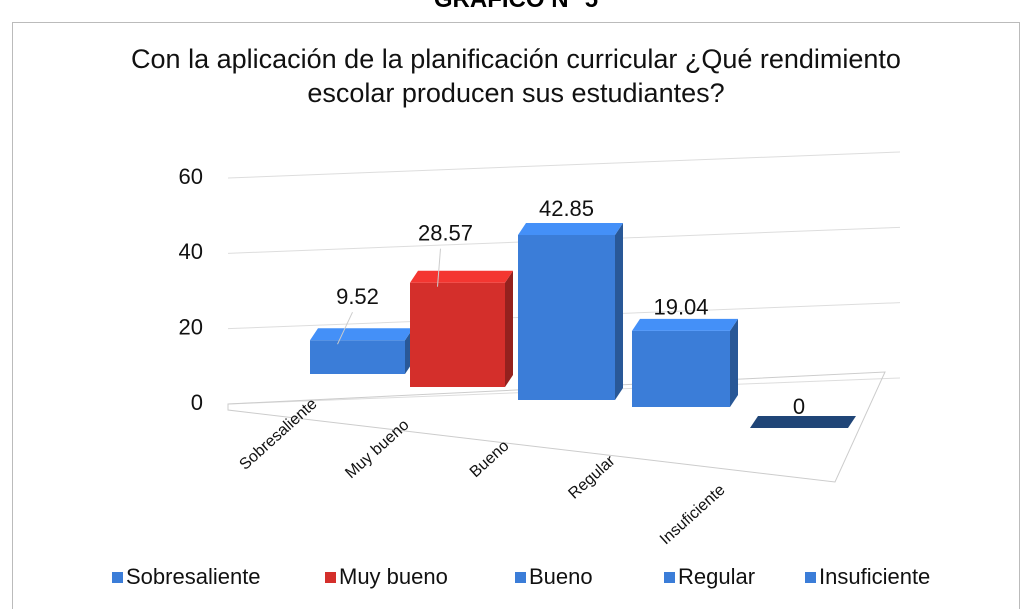 This screenshot has height=609, width=1032. I want to click on value-label: 42.85, so click(566, 208).